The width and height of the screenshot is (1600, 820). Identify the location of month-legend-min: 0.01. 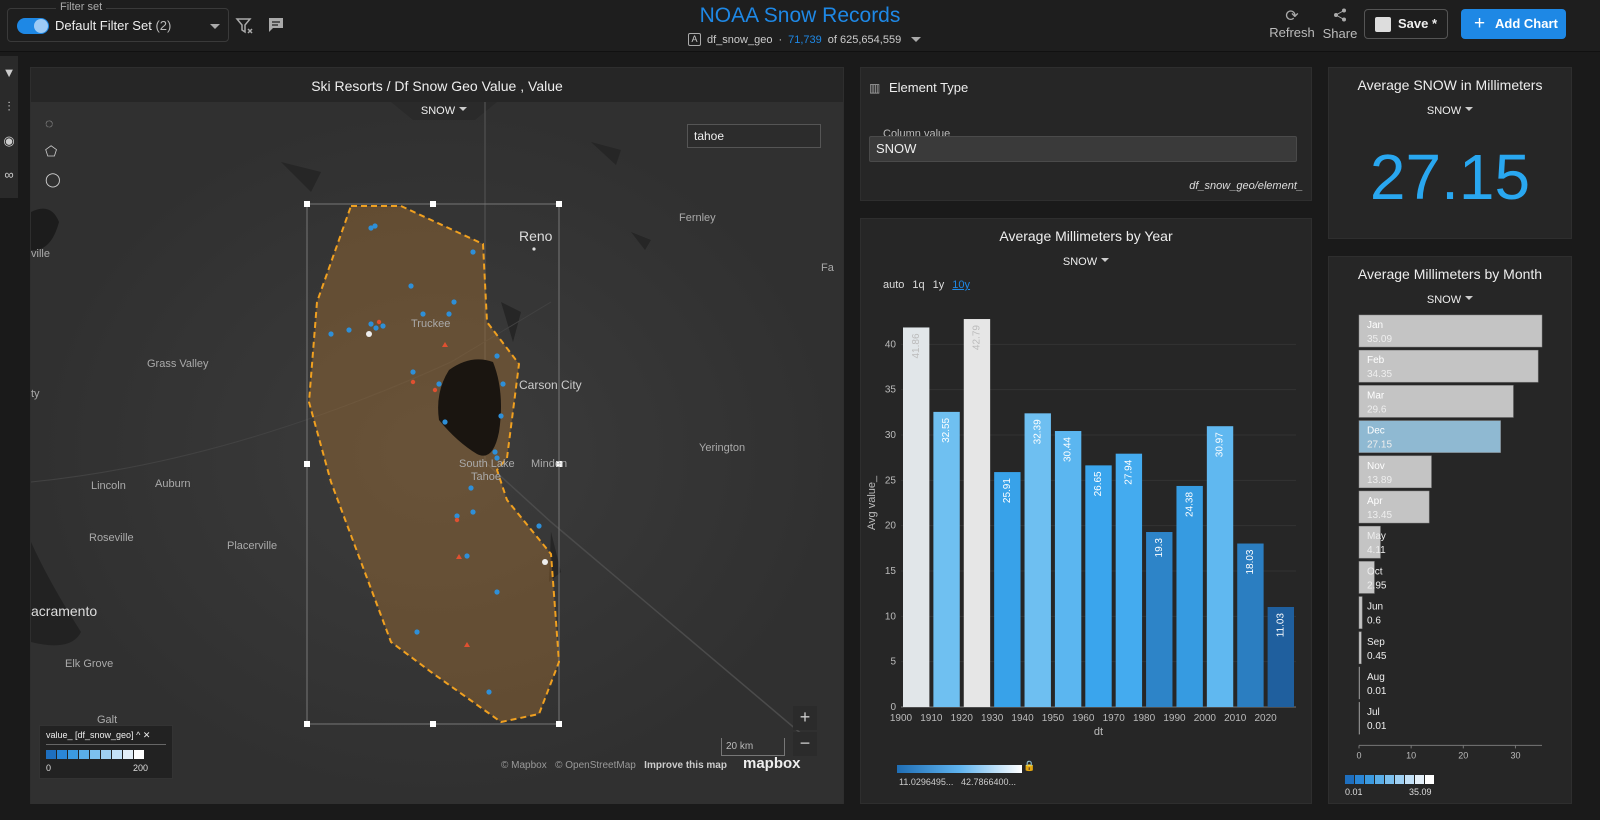
(1354, 792).